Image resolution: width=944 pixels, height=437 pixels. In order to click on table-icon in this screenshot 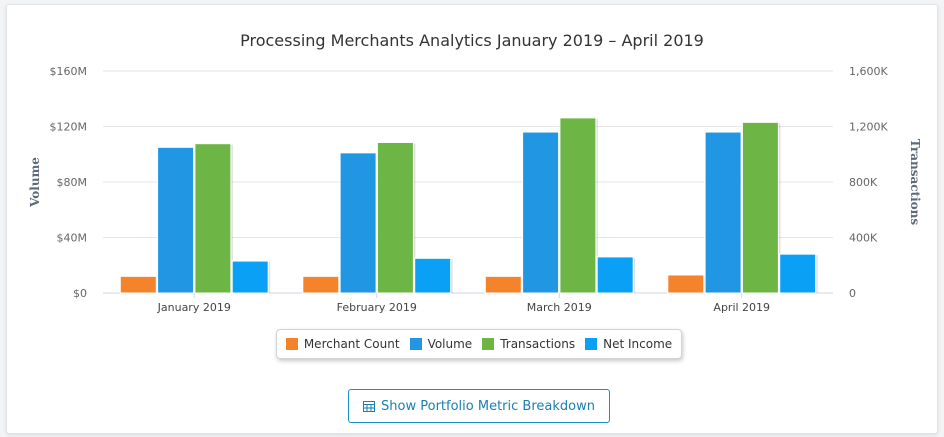, I will do `click(369, 406)`.